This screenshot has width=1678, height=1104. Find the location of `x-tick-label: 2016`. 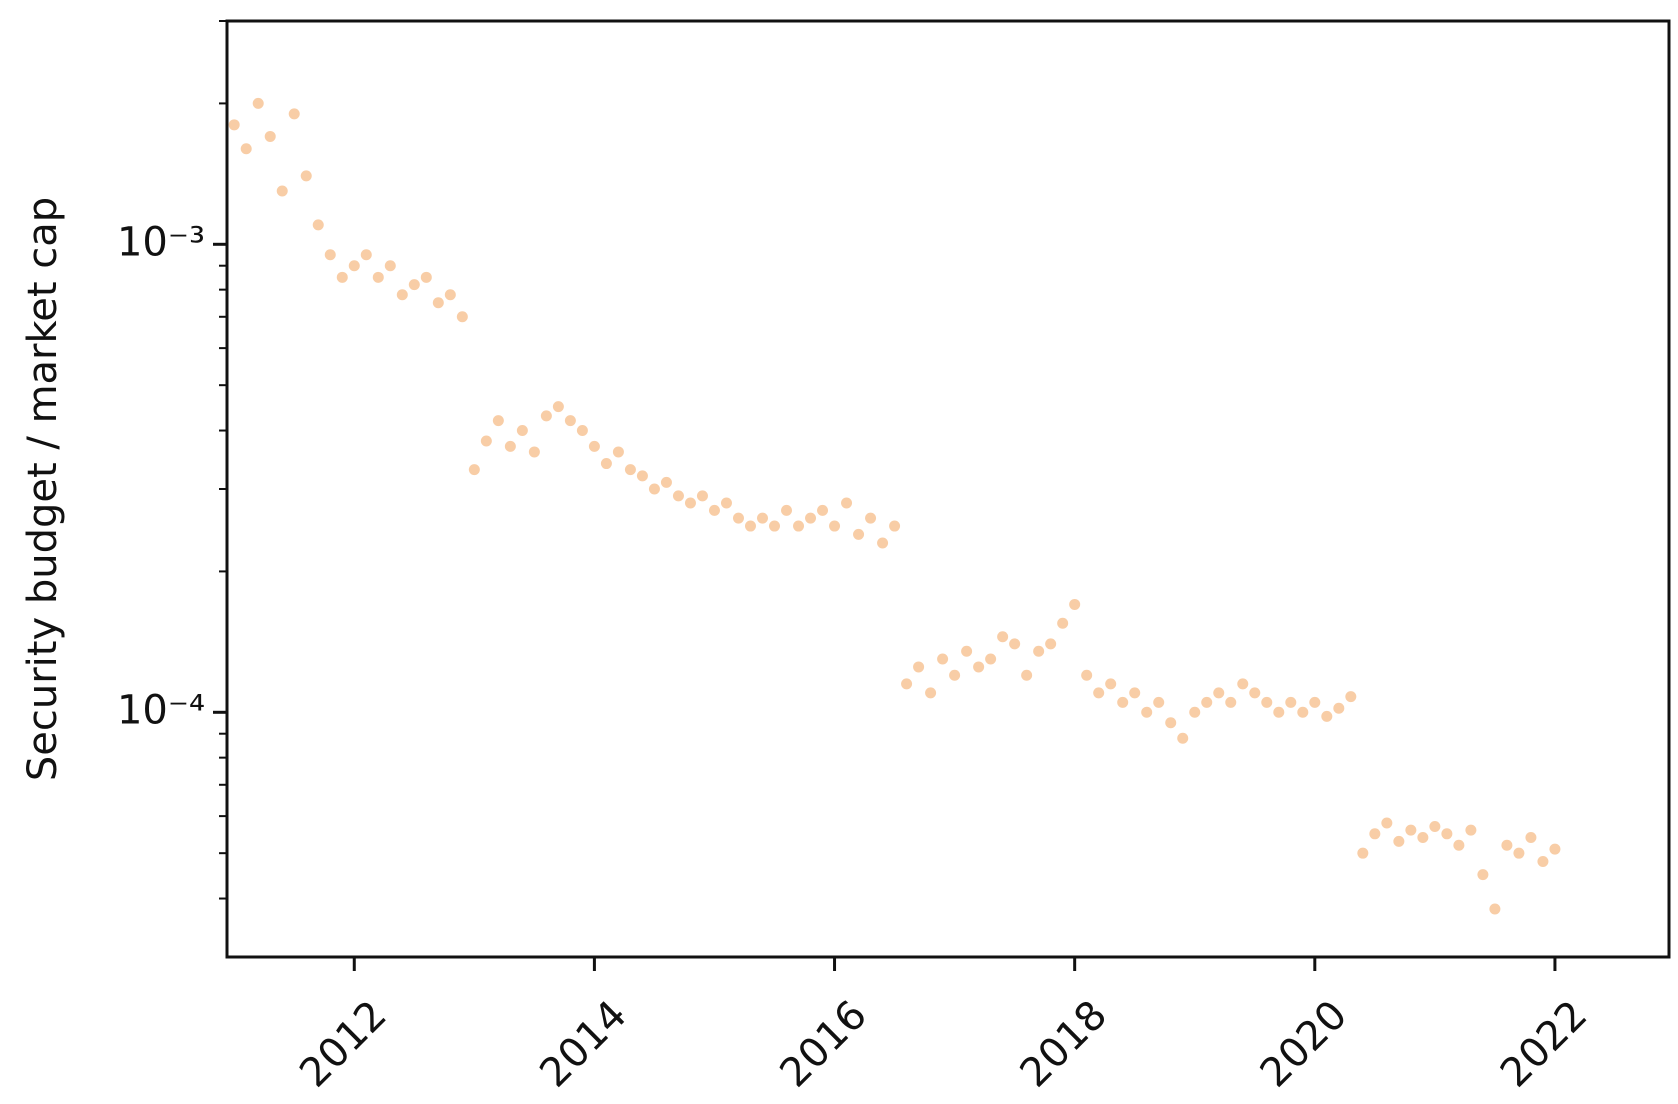

x-tick-label: 2016 is located at coordinates (823, 1044).